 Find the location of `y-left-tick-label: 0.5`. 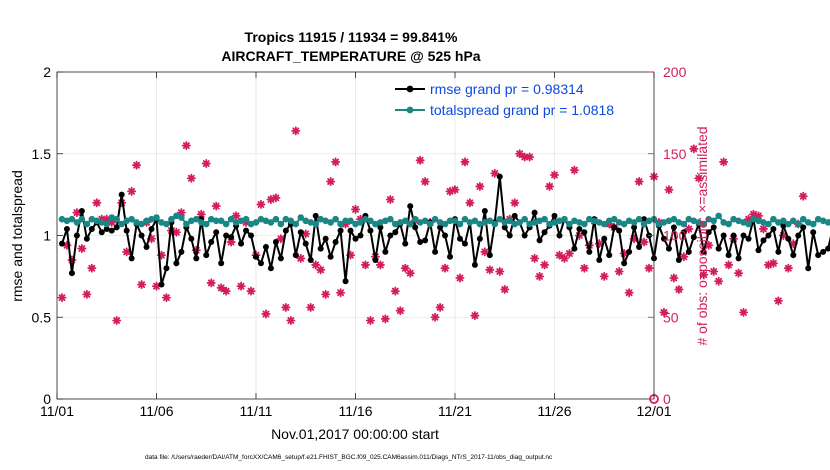

y-left-tick-label: 0.5 is located at coordinates (42, 317).